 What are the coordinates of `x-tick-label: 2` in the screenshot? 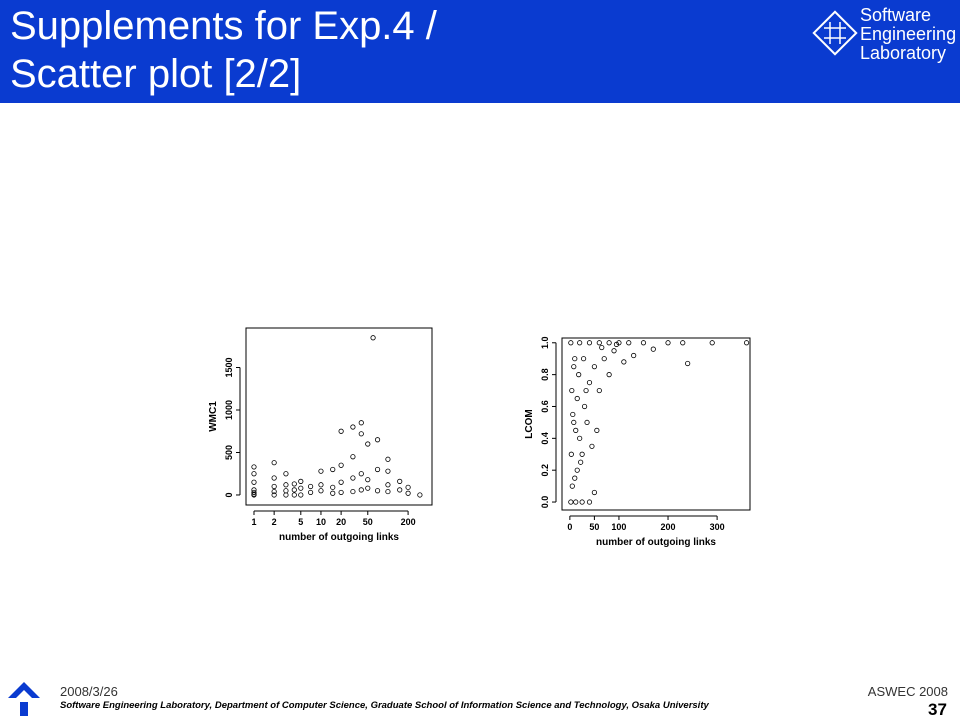 It's located at (274, 522).